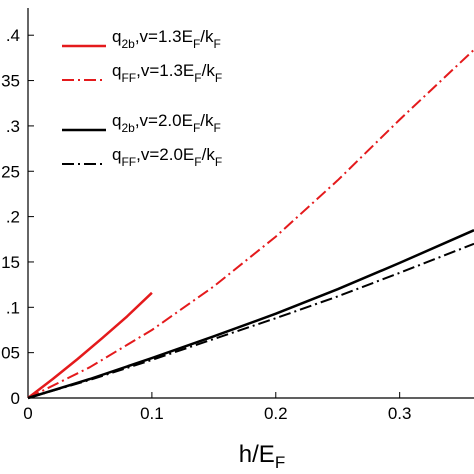 This screenshot has height=474, width=474. What do you see at coordinates (13, 126) in the screenshot?
I see `y-tick-label: .3` at bounding box center [13, 126].